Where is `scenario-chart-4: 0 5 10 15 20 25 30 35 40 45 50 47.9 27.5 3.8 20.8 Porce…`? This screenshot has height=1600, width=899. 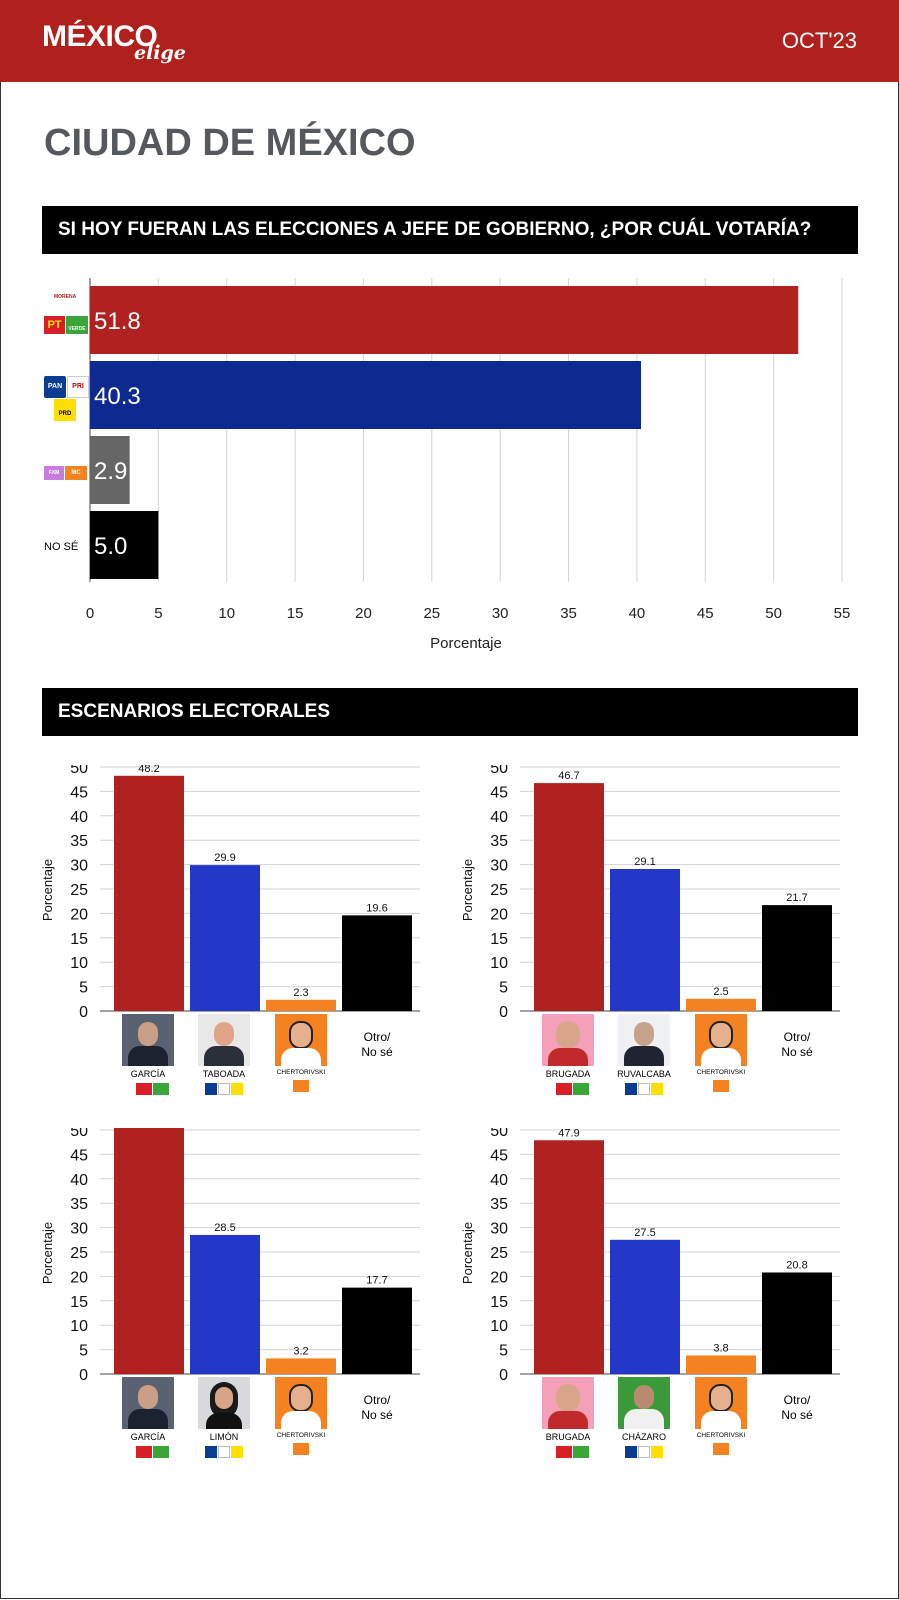 scenario-chart-4: 0 5 10 15 20 25 30 35 40 45 50 47.9 27.5 3.8 20.8 Porce… is located at coordinates (650, 1255).